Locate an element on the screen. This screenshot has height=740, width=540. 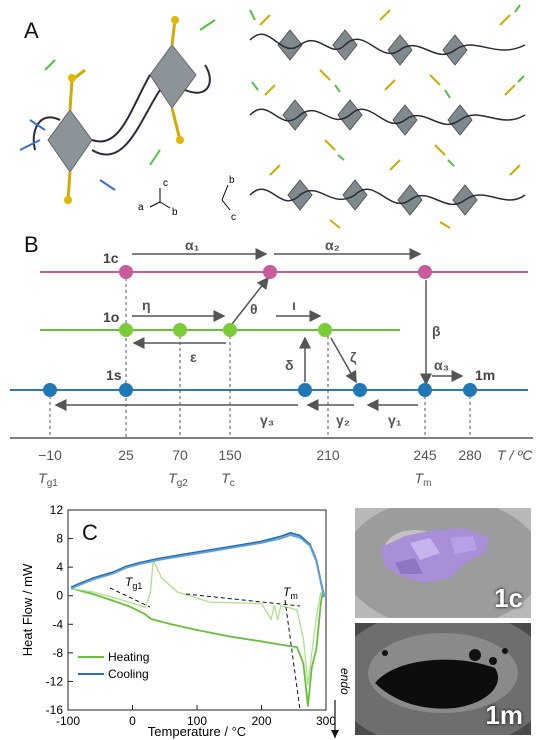
label-gamma3: γ₃ is located at coordinates (267, 420).